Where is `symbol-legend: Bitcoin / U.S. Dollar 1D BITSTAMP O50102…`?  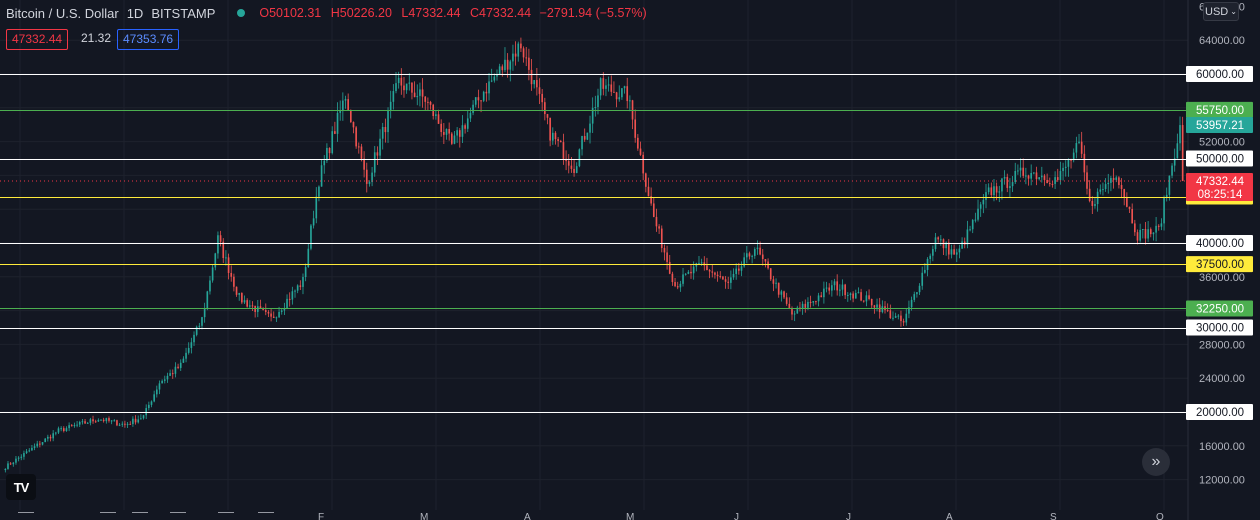 symbol-legend: Bitcoin / U.S. Dollar 1D BITSTAMP O50102… is located at coordinates (326, 13).